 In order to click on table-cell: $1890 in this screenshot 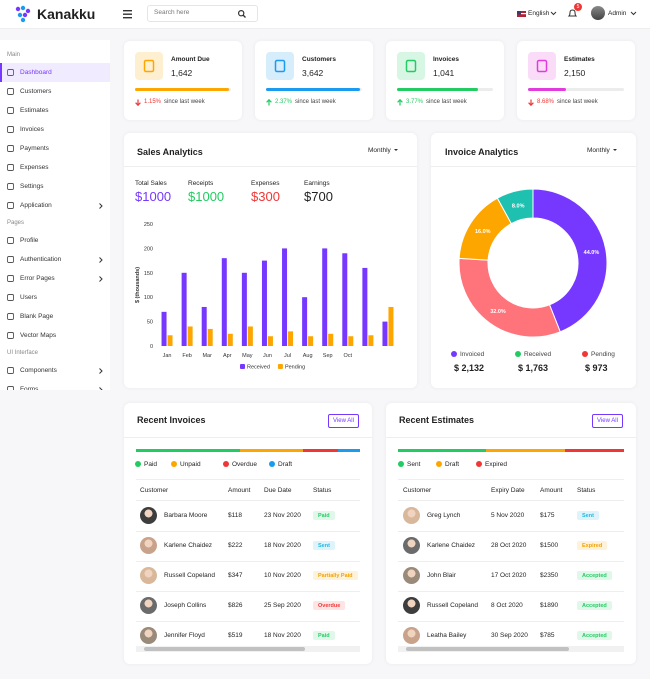, I will do `click(549, 605)`.